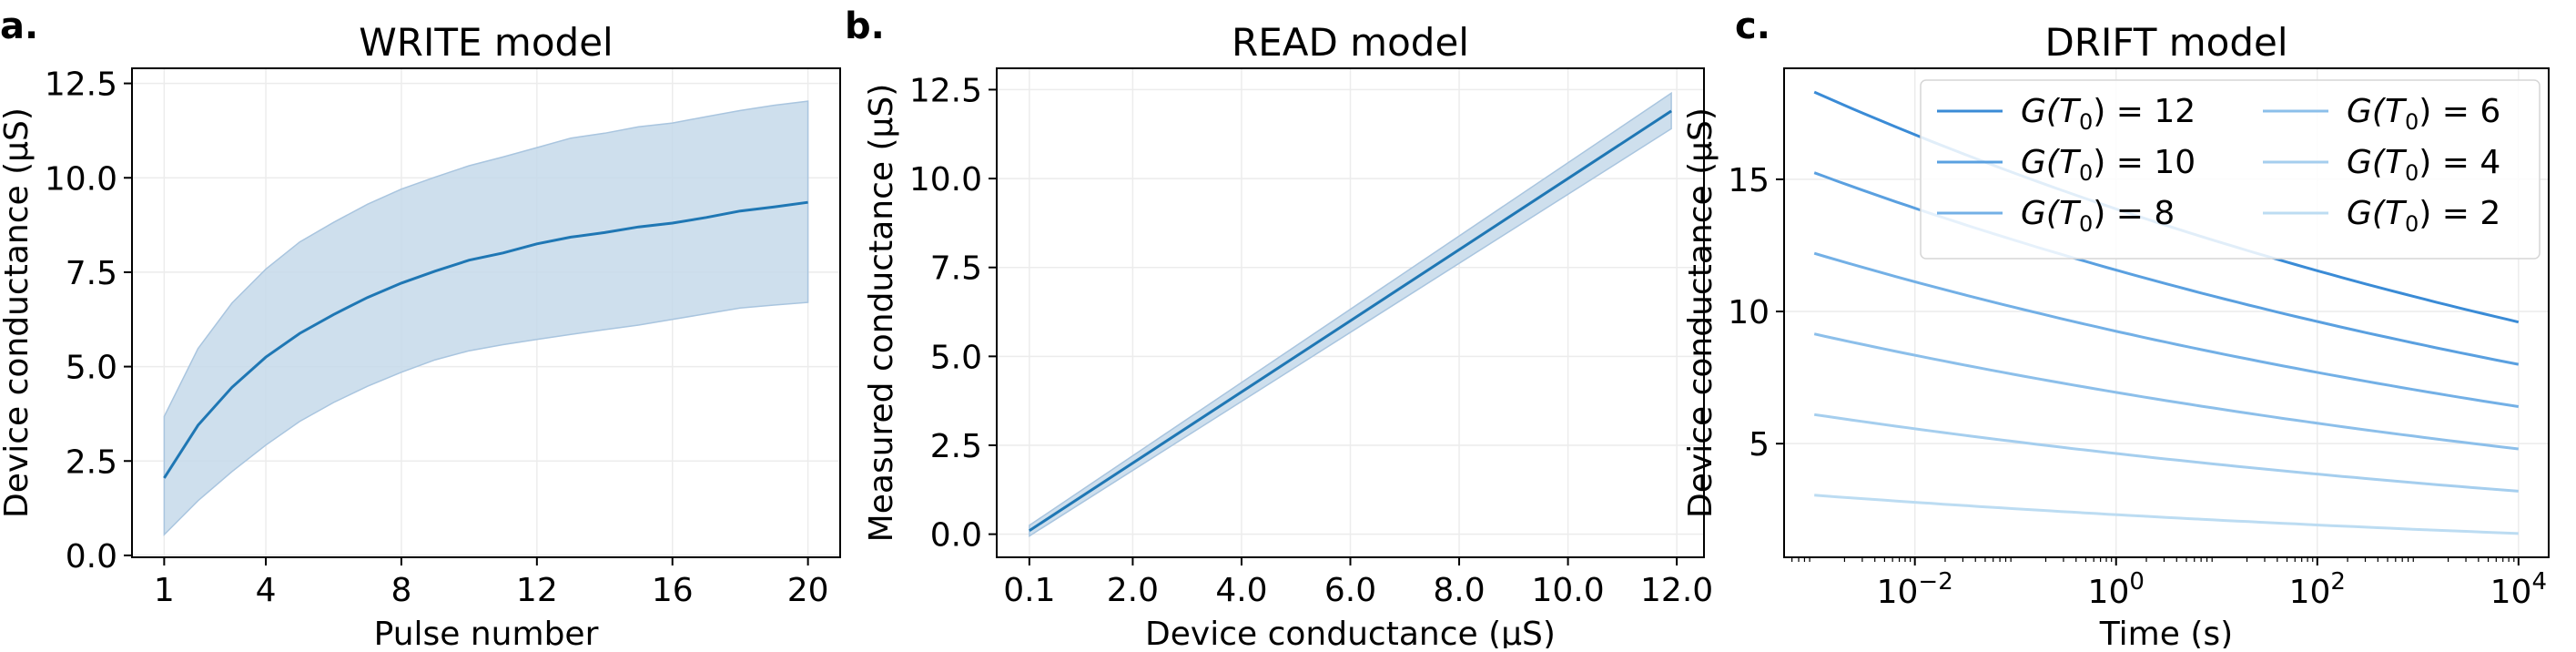 This screenshot has height=652, width=2576. Describe the element at coordinates (2539, 582) in the screenshot. I see `x-tick-label-exponent: 4` at that location.